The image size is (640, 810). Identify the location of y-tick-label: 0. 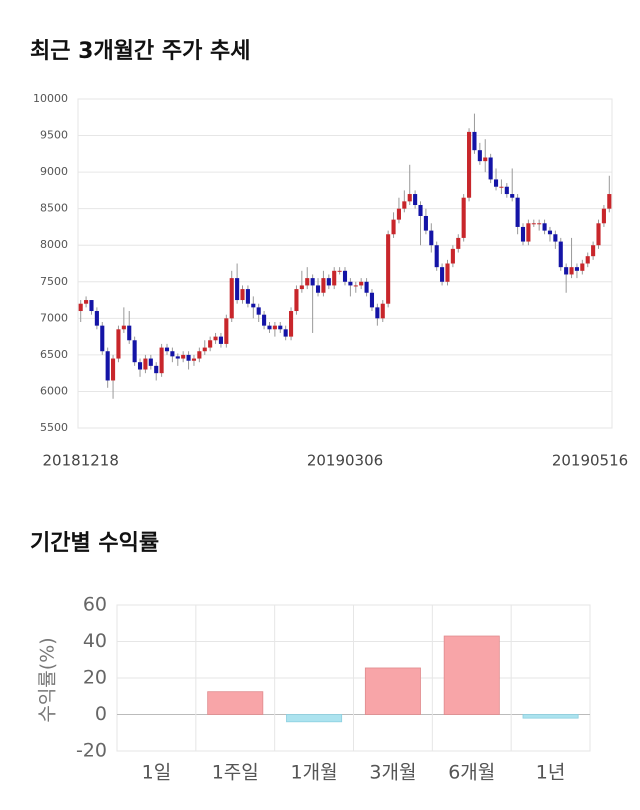
(101, 714).